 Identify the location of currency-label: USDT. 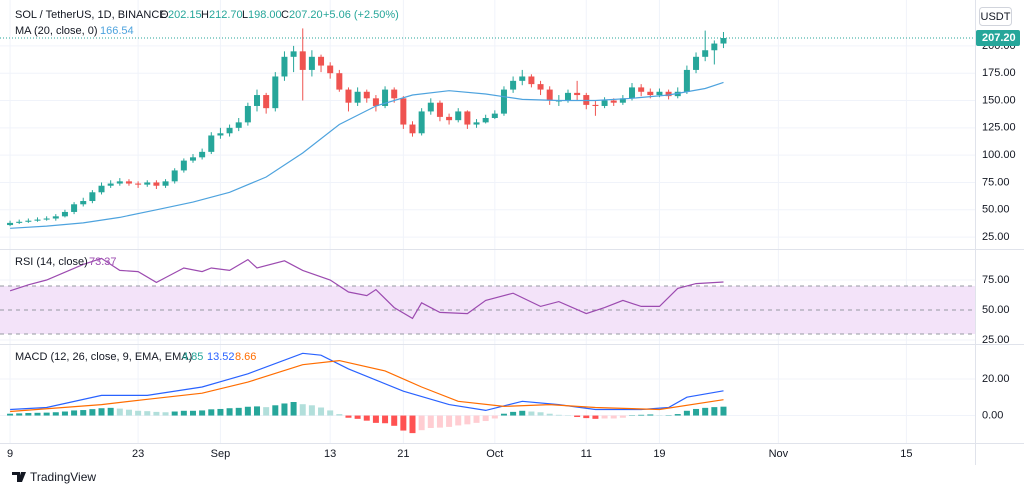
(996, 17).